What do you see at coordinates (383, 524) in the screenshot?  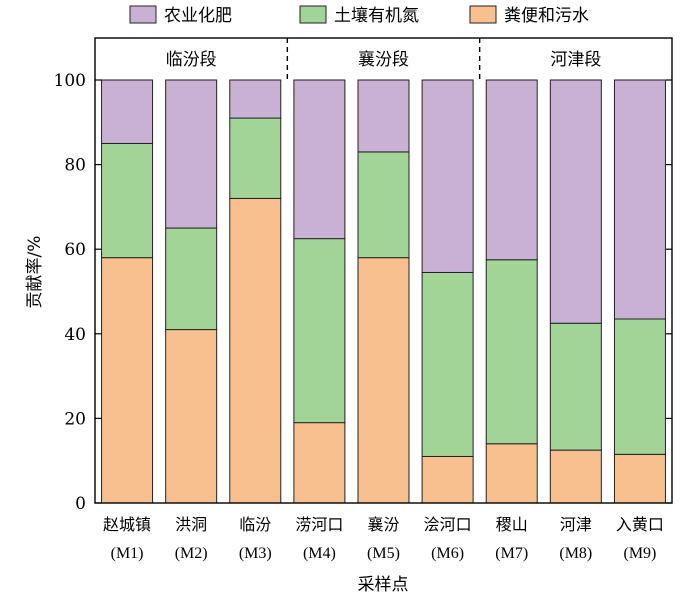 I see `x-tick-label-5: 襄汾` at bounding box center [383, 524].